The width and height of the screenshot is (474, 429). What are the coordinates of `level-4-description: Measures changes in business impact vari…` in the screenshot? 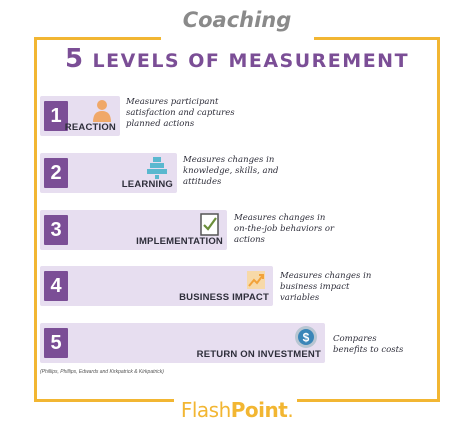 It's located at (326, 287).